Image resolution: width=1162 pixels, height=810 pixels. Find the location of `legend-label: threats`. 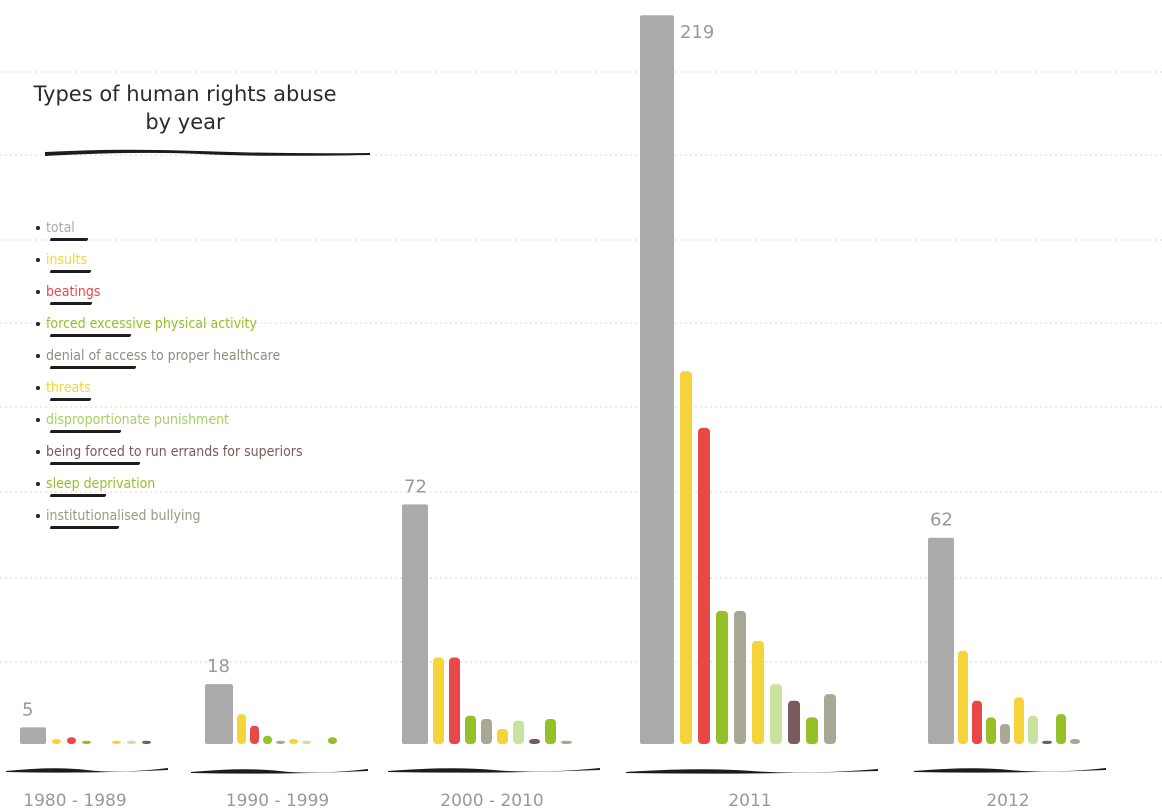

legend-label: threats is located at coordinates (68, 388).